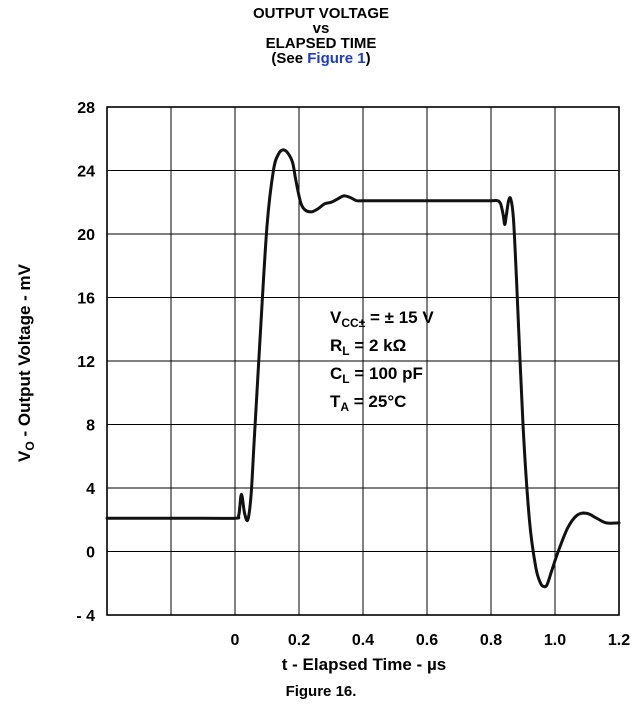 This screenshot has height=717, width=642. What do you see at coordinates (427, 640) in the screenshot?
I see `x-tick-label-3: 0.6` at bounding box center [427, 640].